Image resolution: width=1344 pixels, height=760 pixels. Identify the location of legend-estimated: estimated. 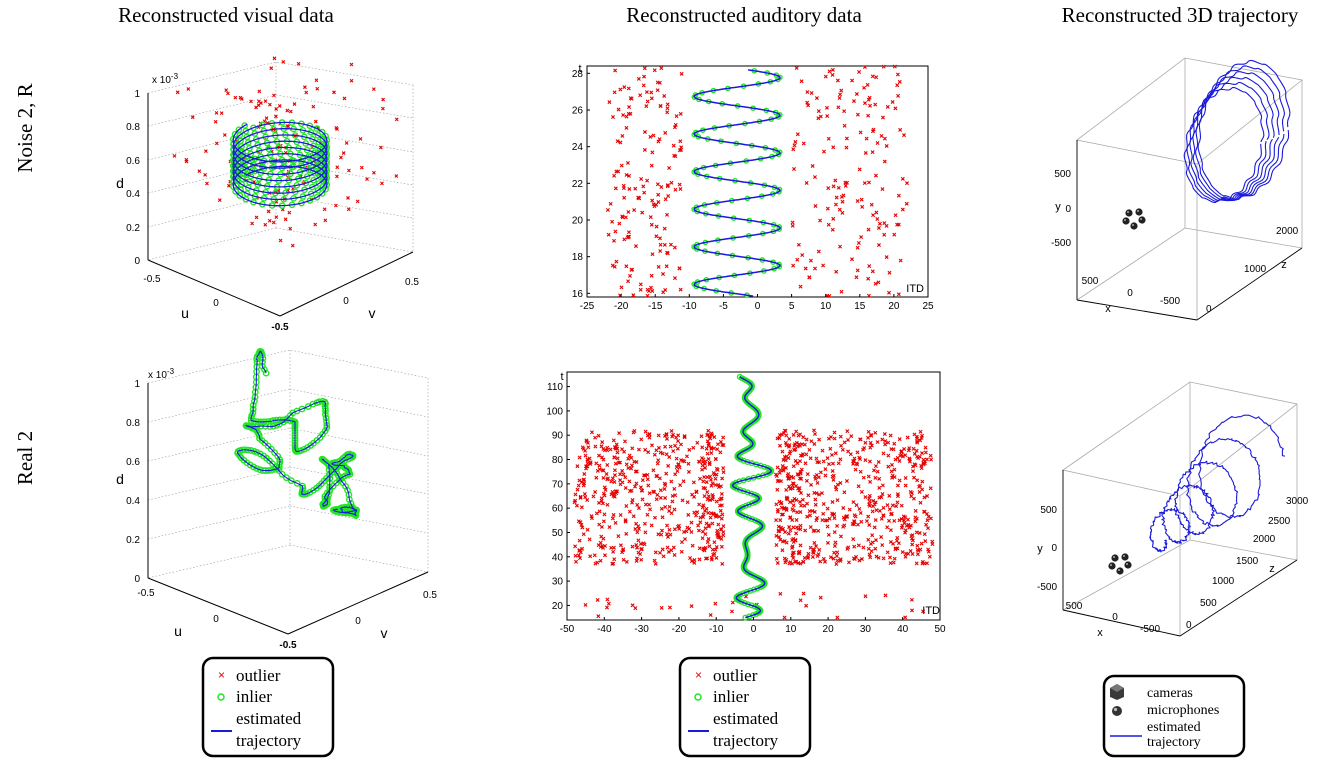
(1174, 727).